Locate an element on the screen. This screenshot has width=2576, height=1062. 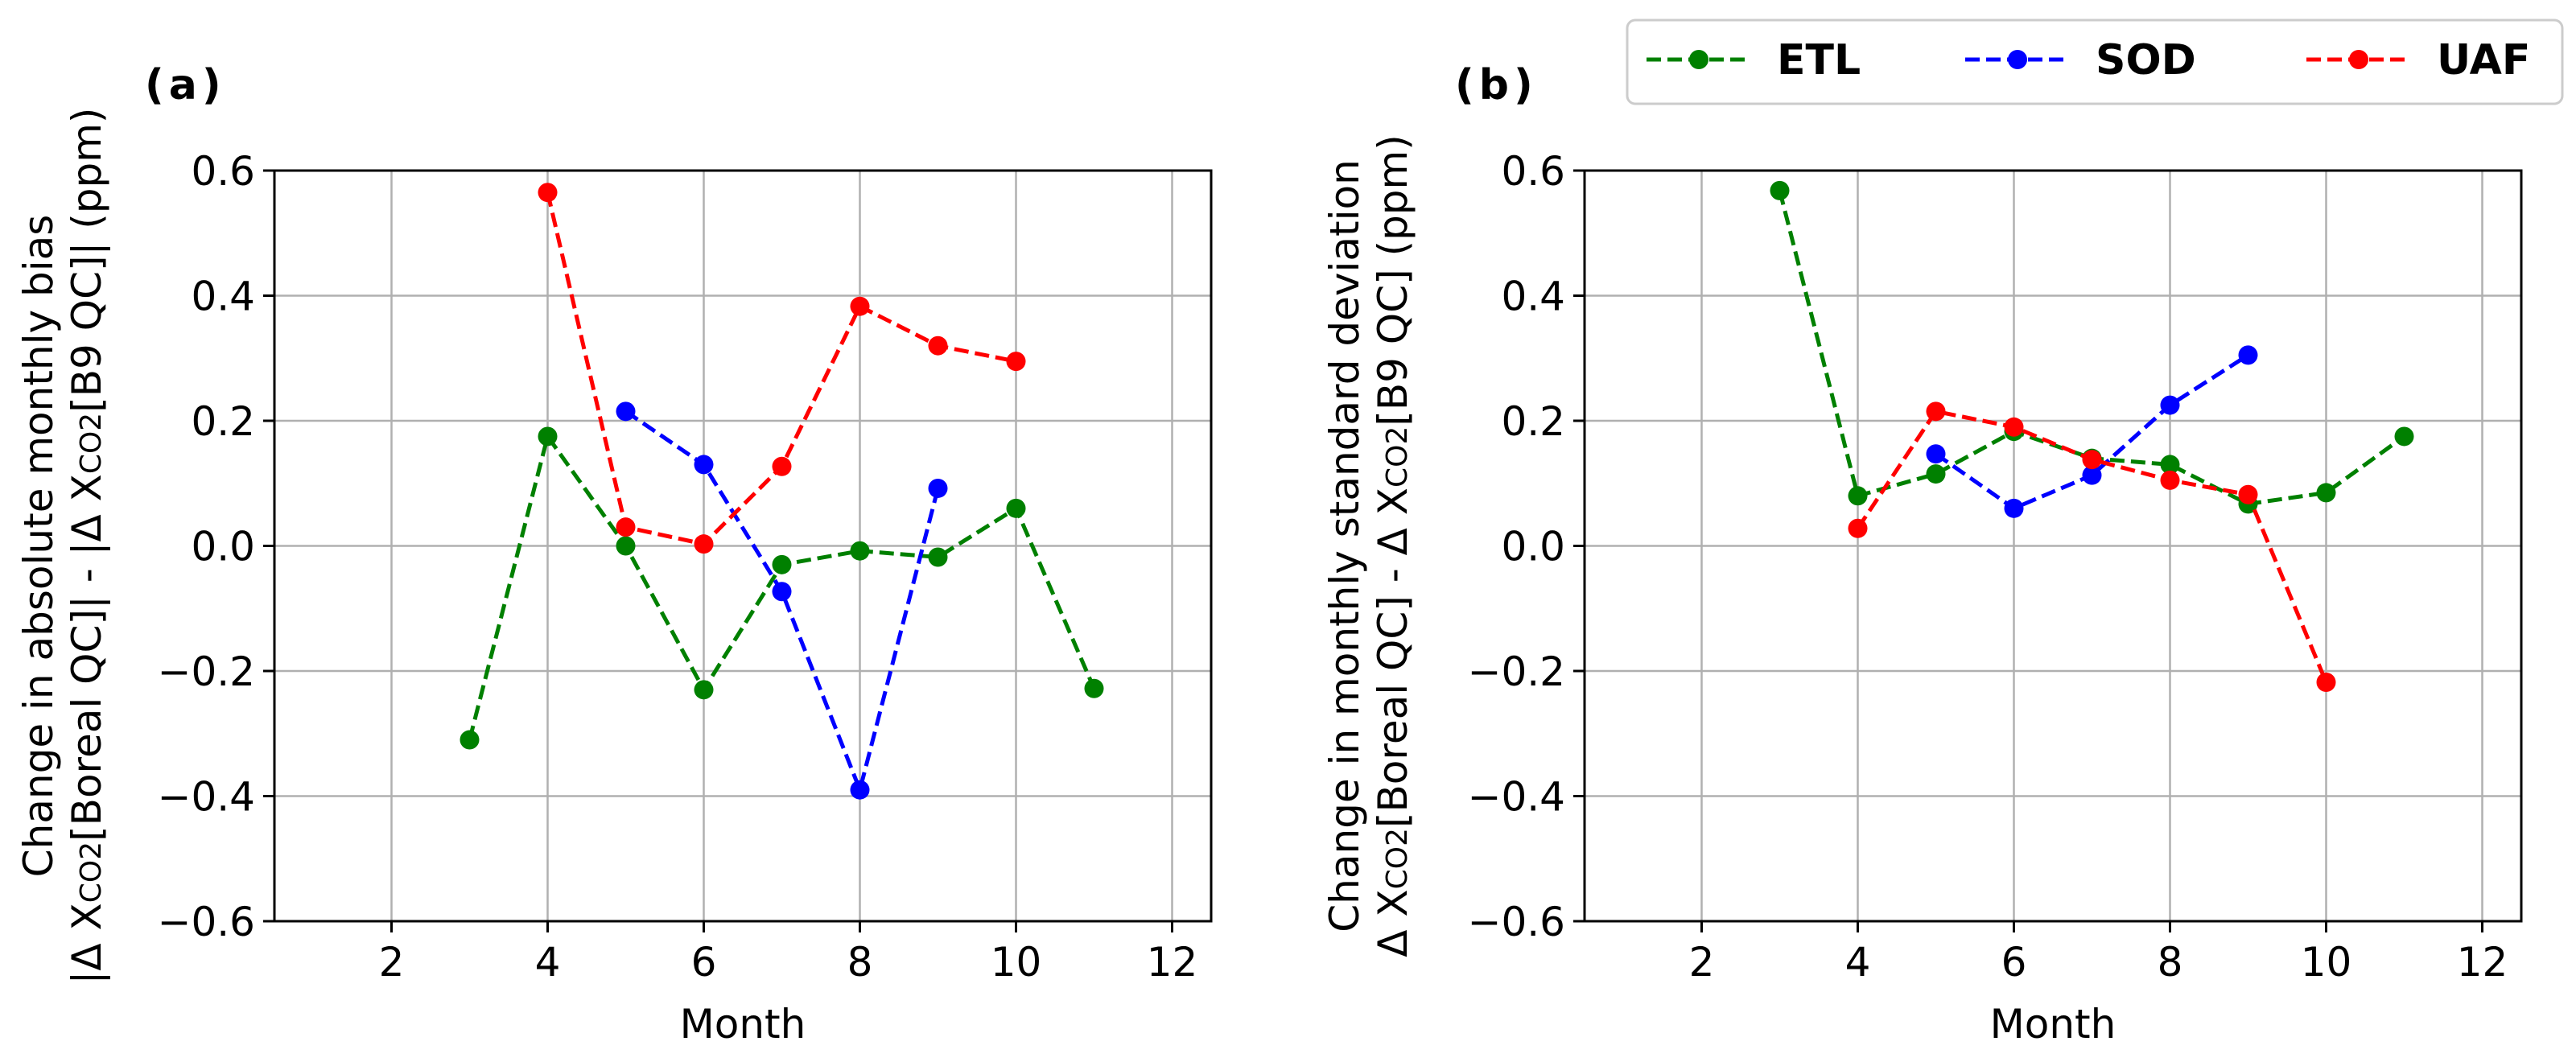
label-text: Δ X is located at coordinates (1393, 923).